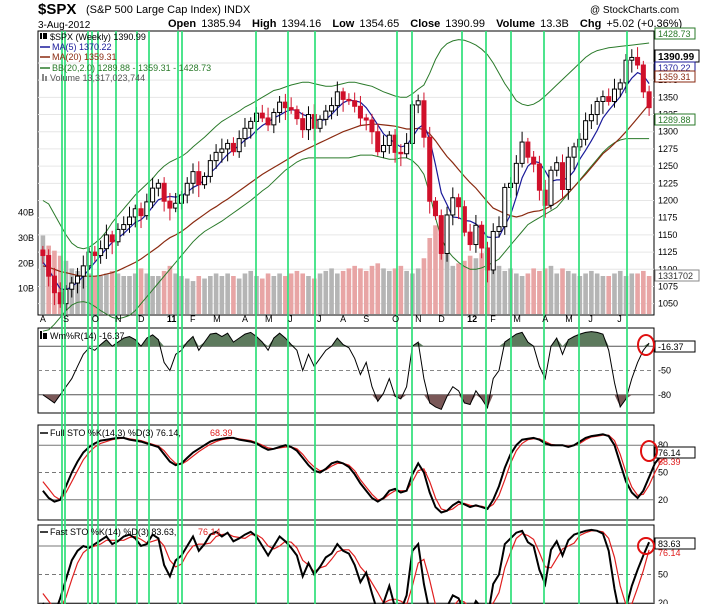  What do you see at coordinates (674, 77) in the screenshot?
I see `tag-ma20: 1359.31` at bounding box center [674, 77].